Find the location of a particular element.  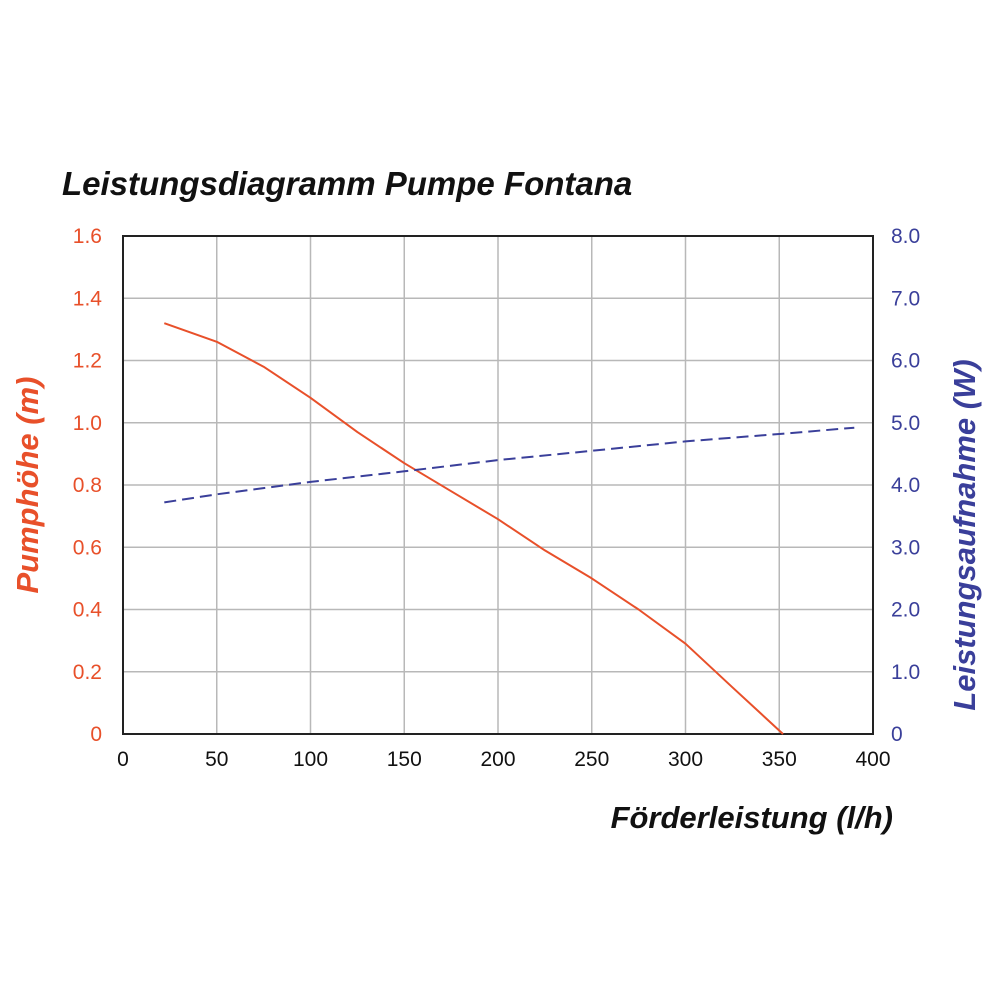

y-left-tick-label: 1.0 is located at coordinates (87, 423).